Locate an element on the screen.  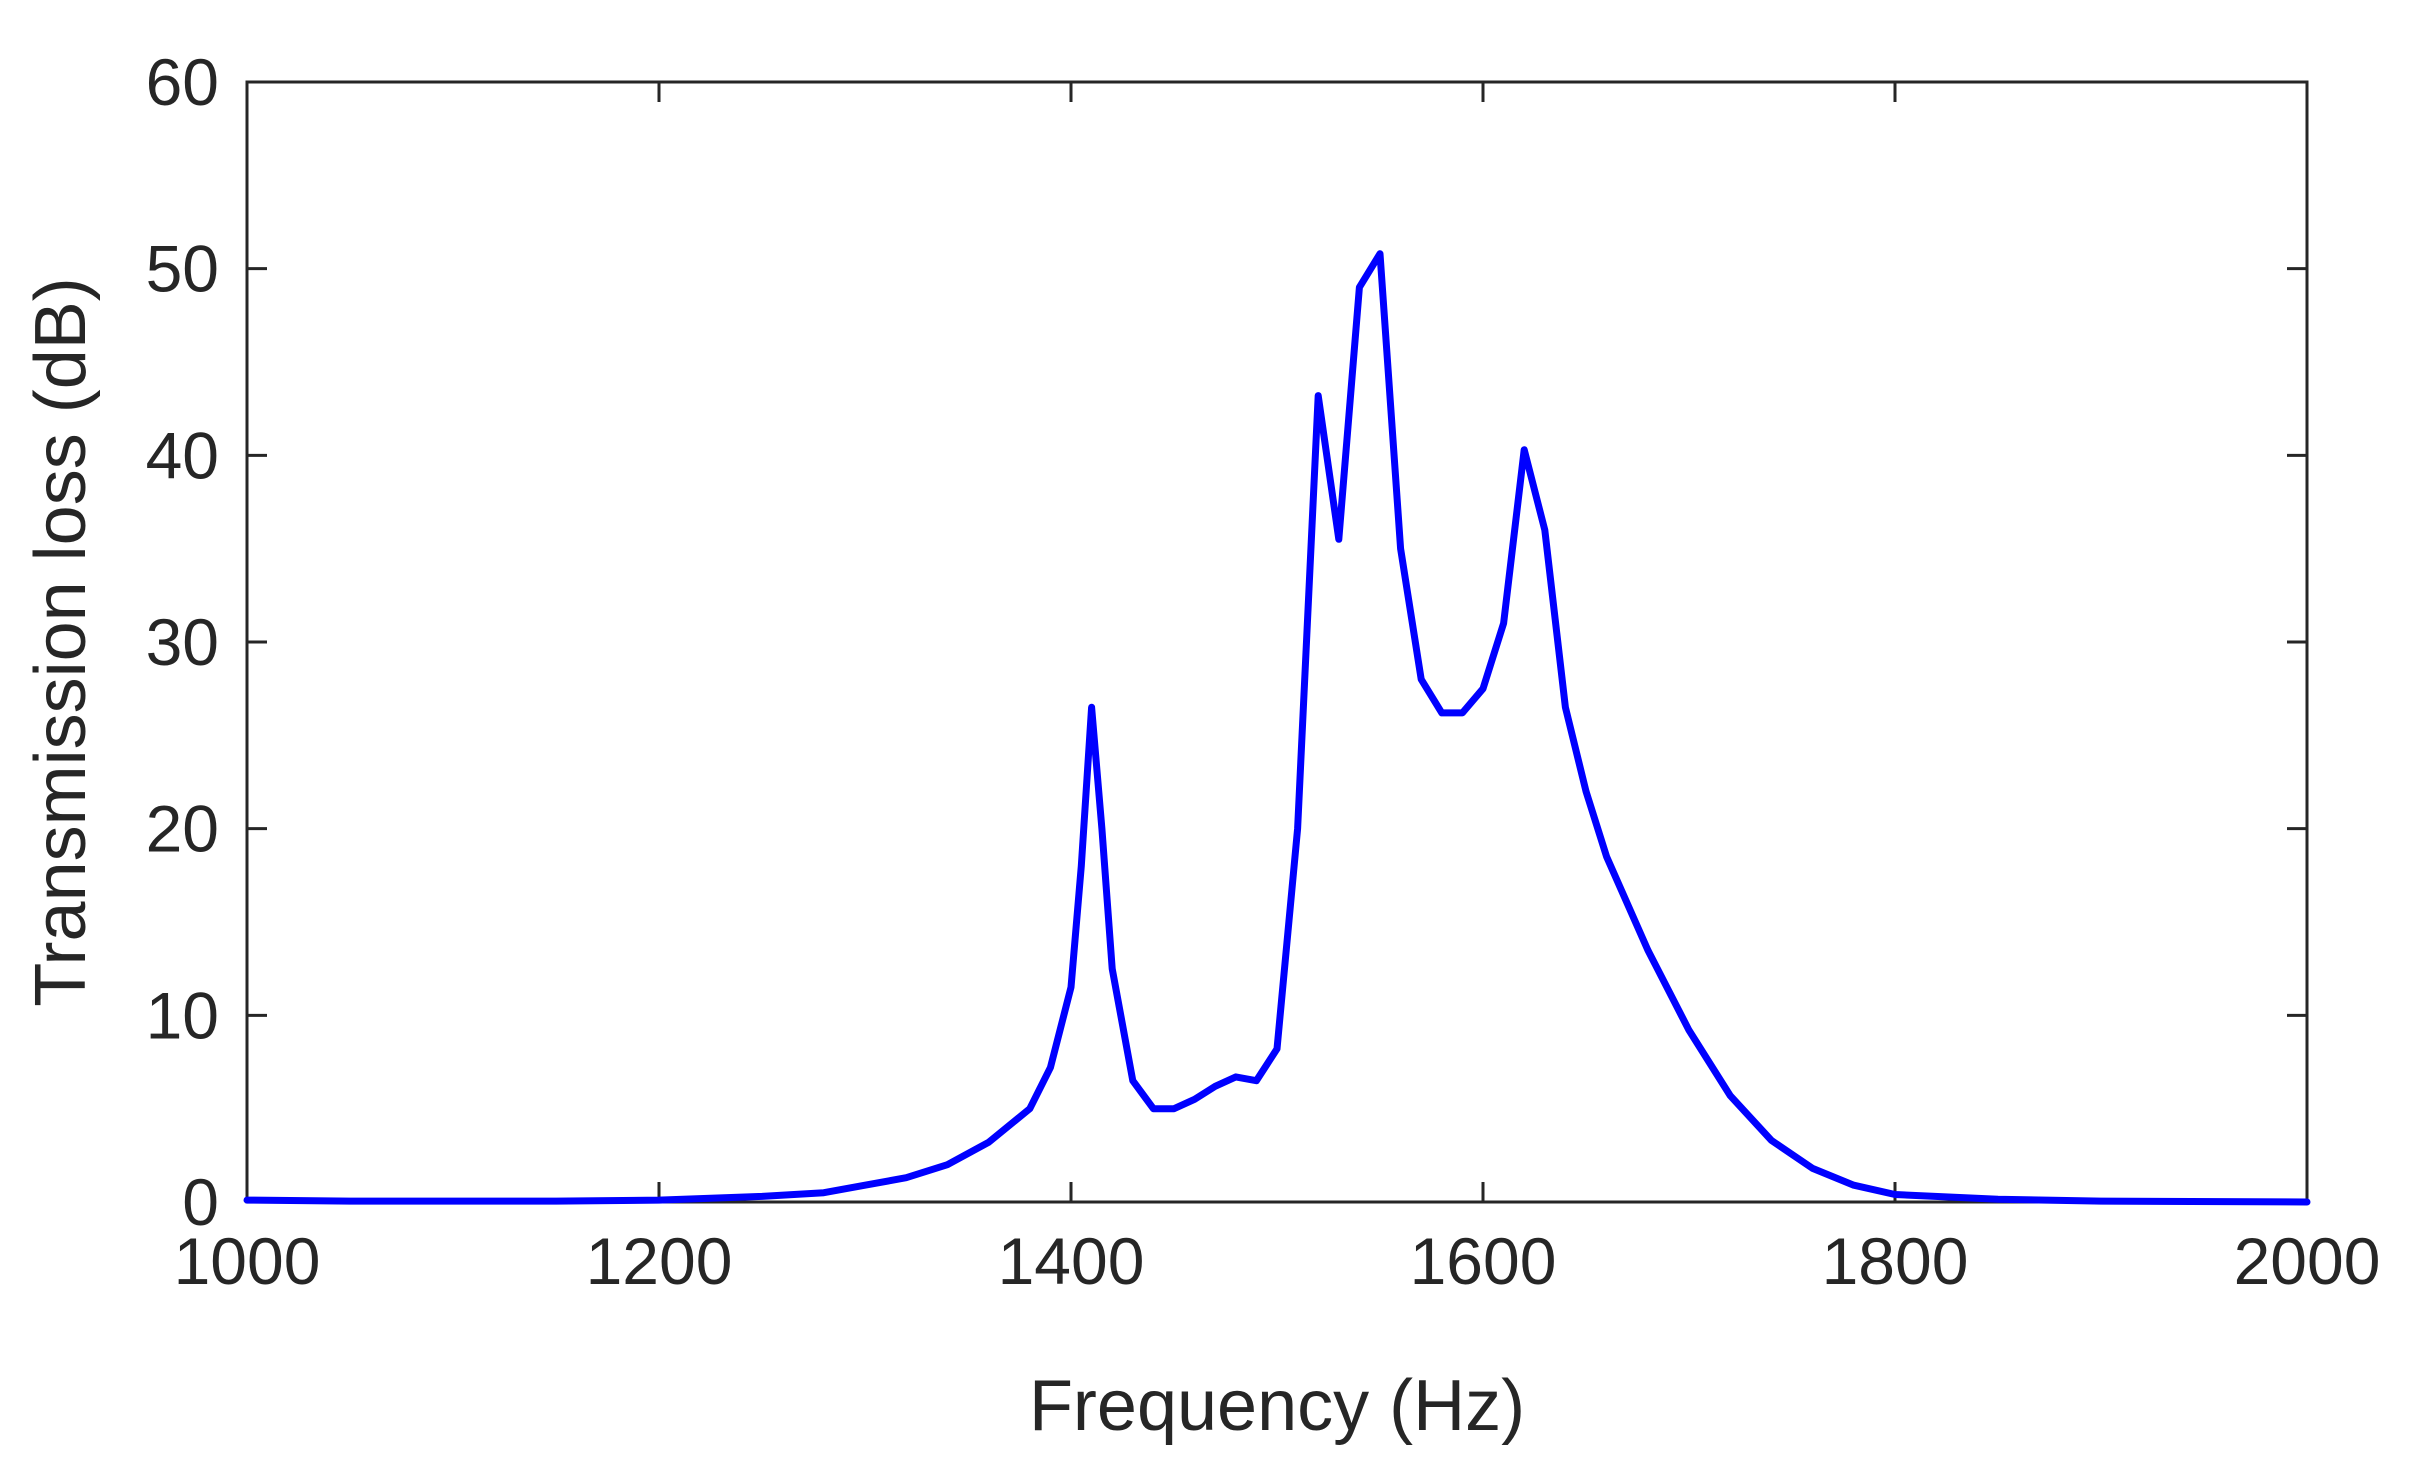
y-tick-label: 40 is located at coordinates (182, 455).